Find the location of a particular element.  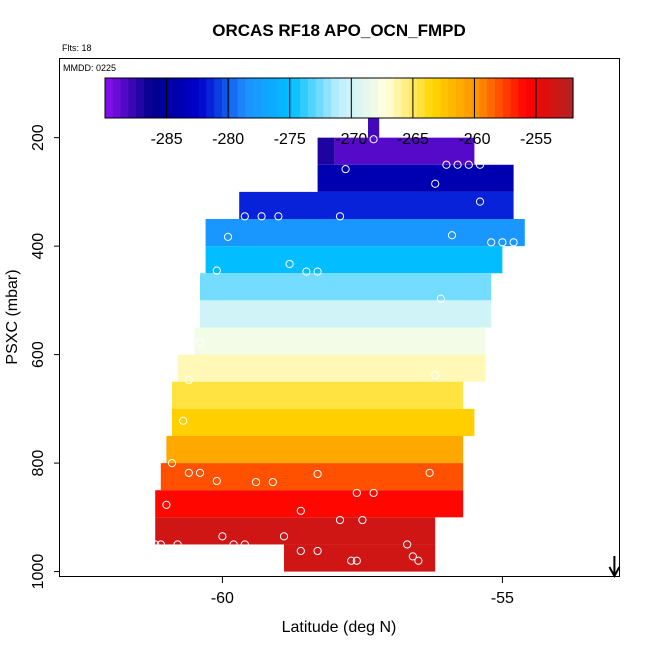

colorbar-tick-label: -280 is located at coordinates (228, 139).